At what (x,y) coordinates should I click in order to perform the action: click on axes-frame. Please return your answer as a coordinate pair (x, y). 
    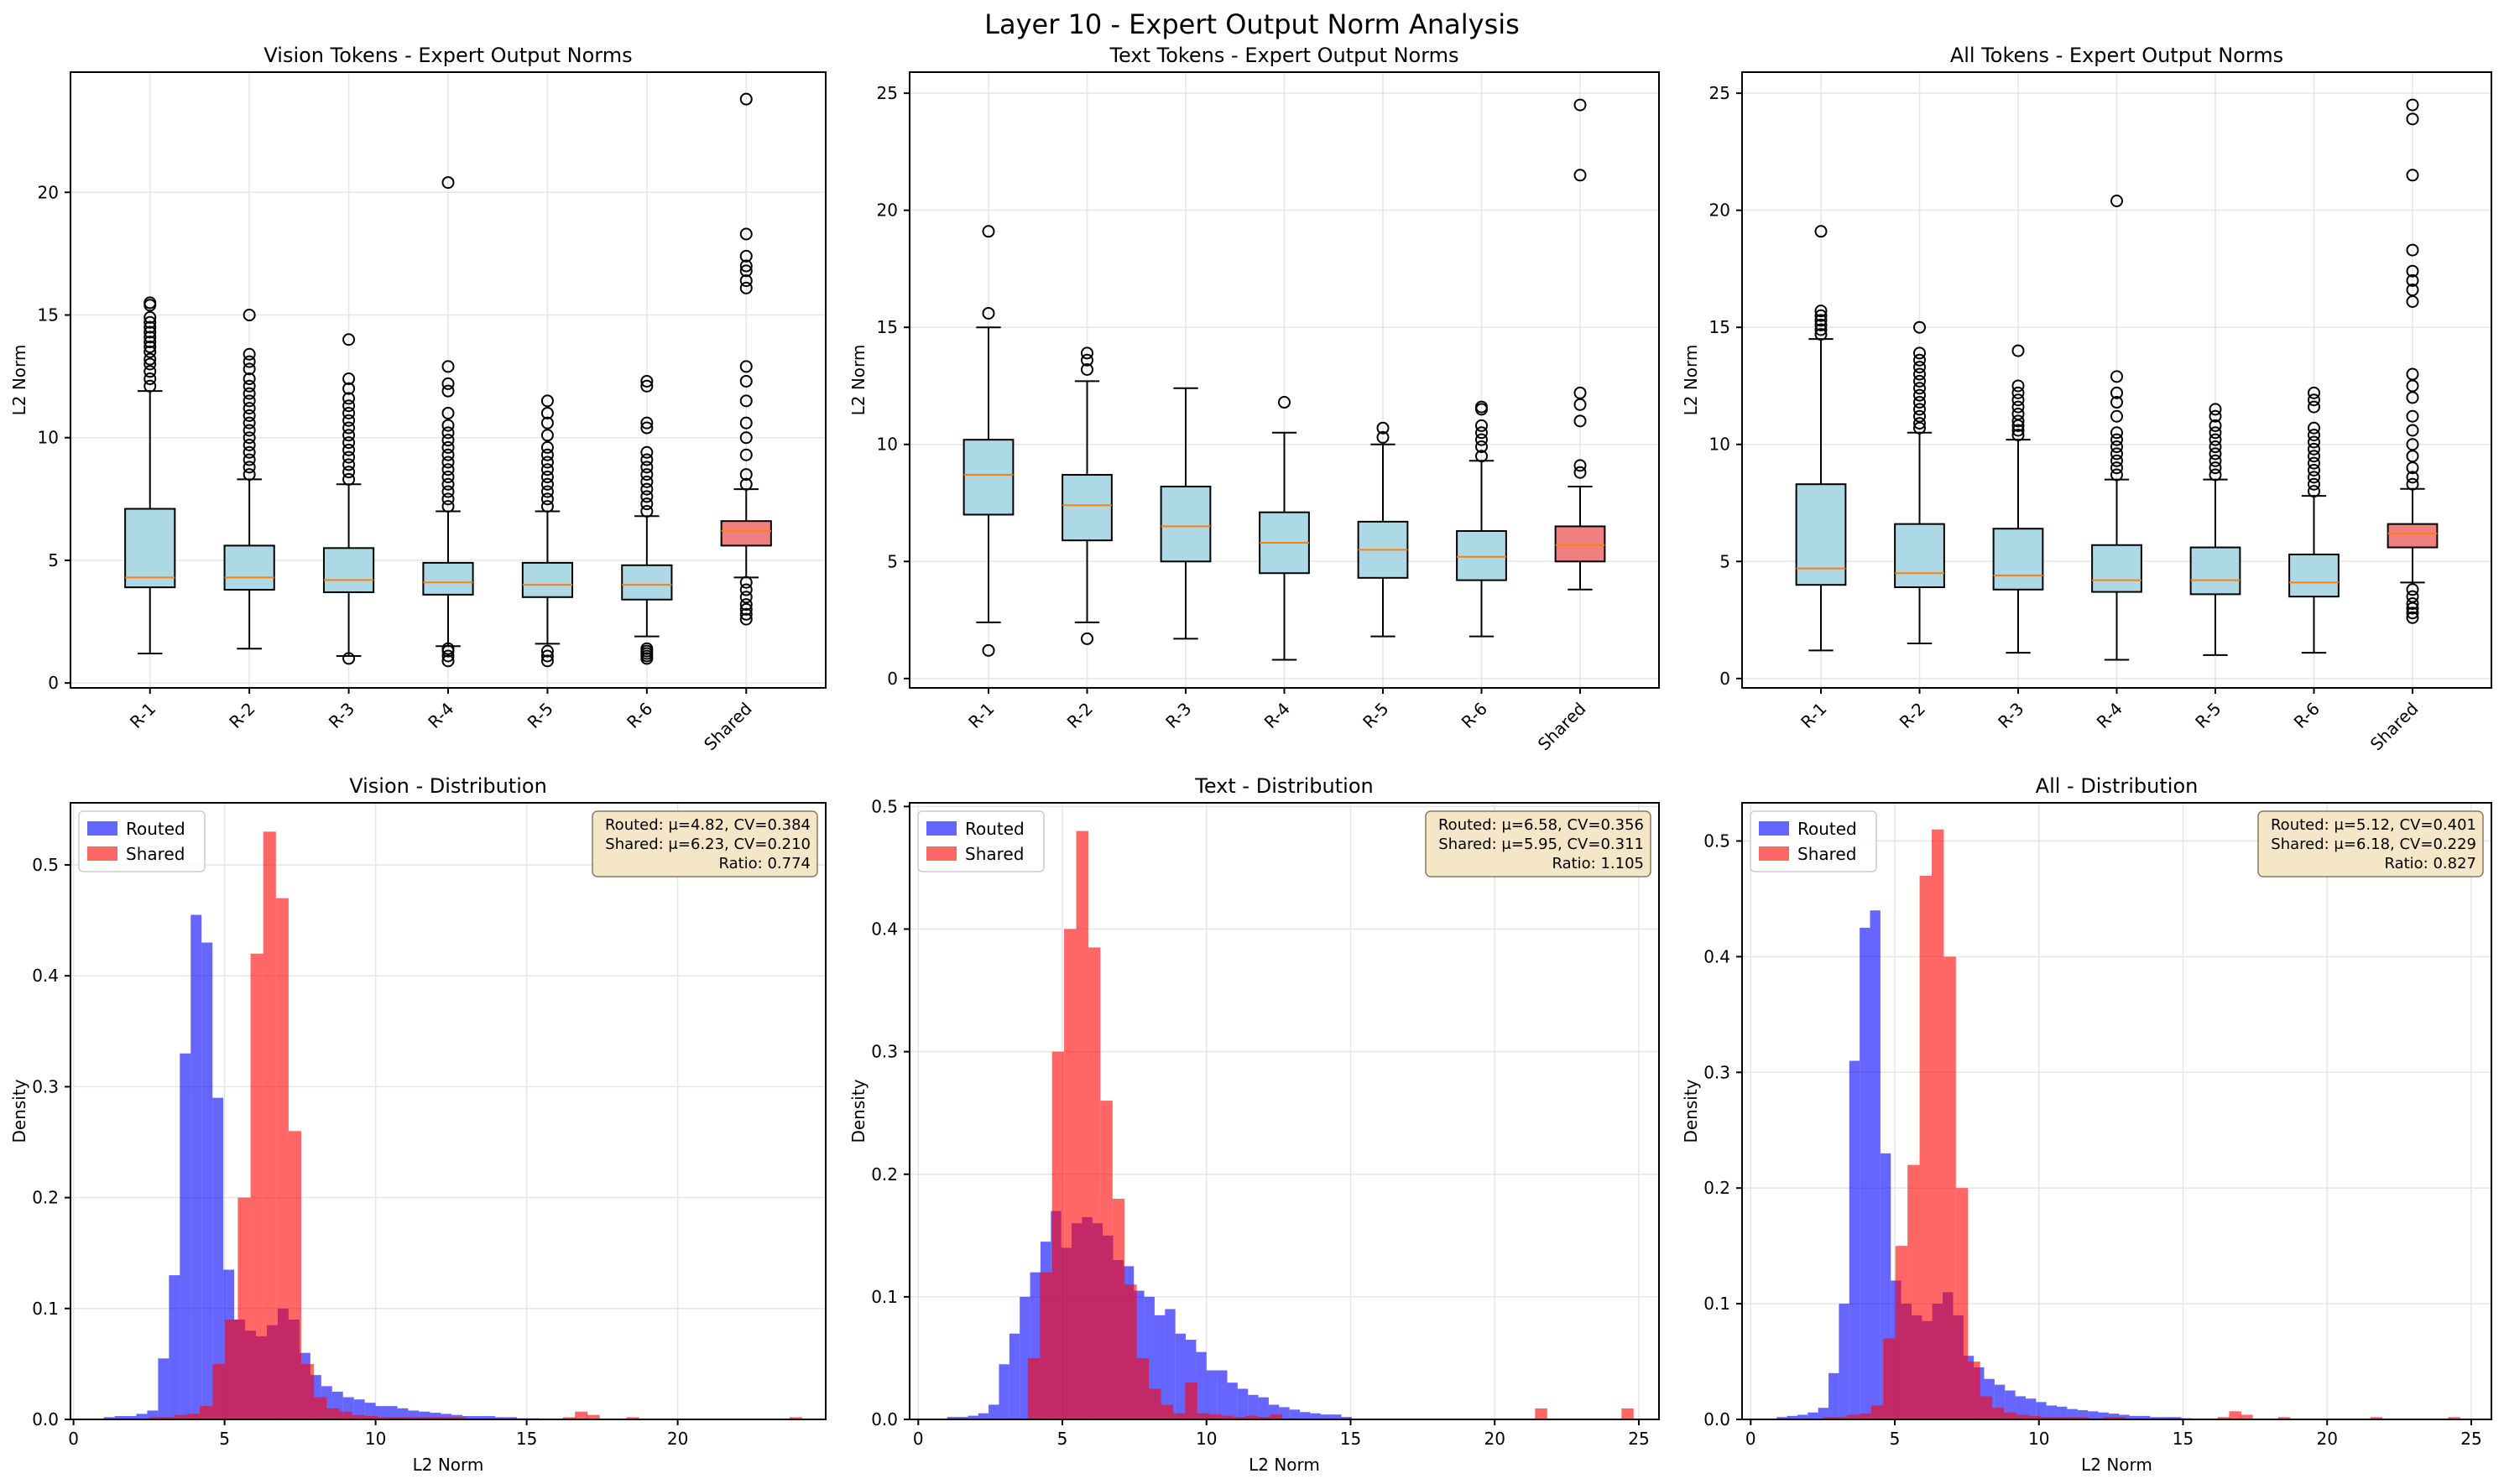
    Looking at the image, I should click on (2116, 1111).